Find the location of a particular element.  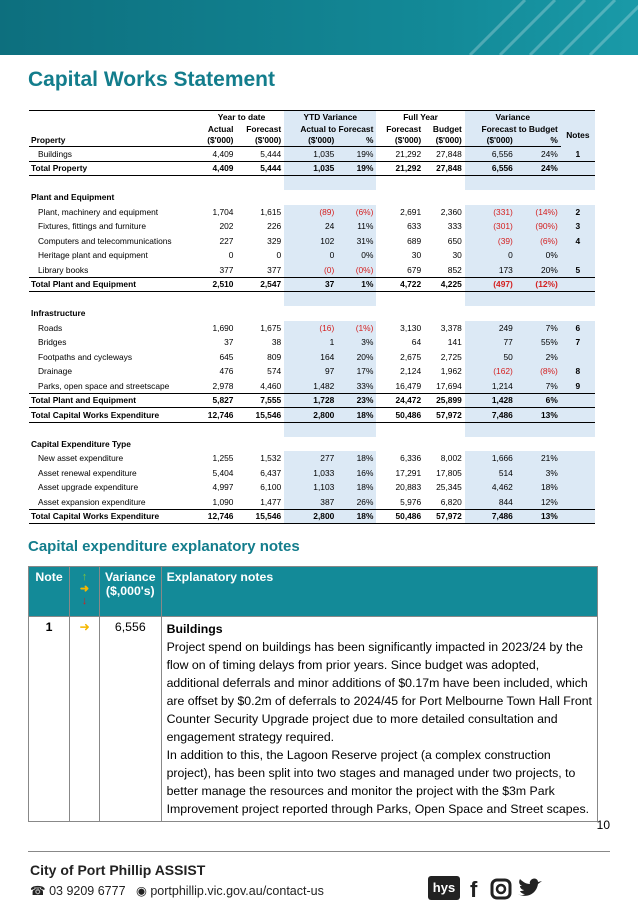

col-header: Actual is located at coordinates (220, 128).